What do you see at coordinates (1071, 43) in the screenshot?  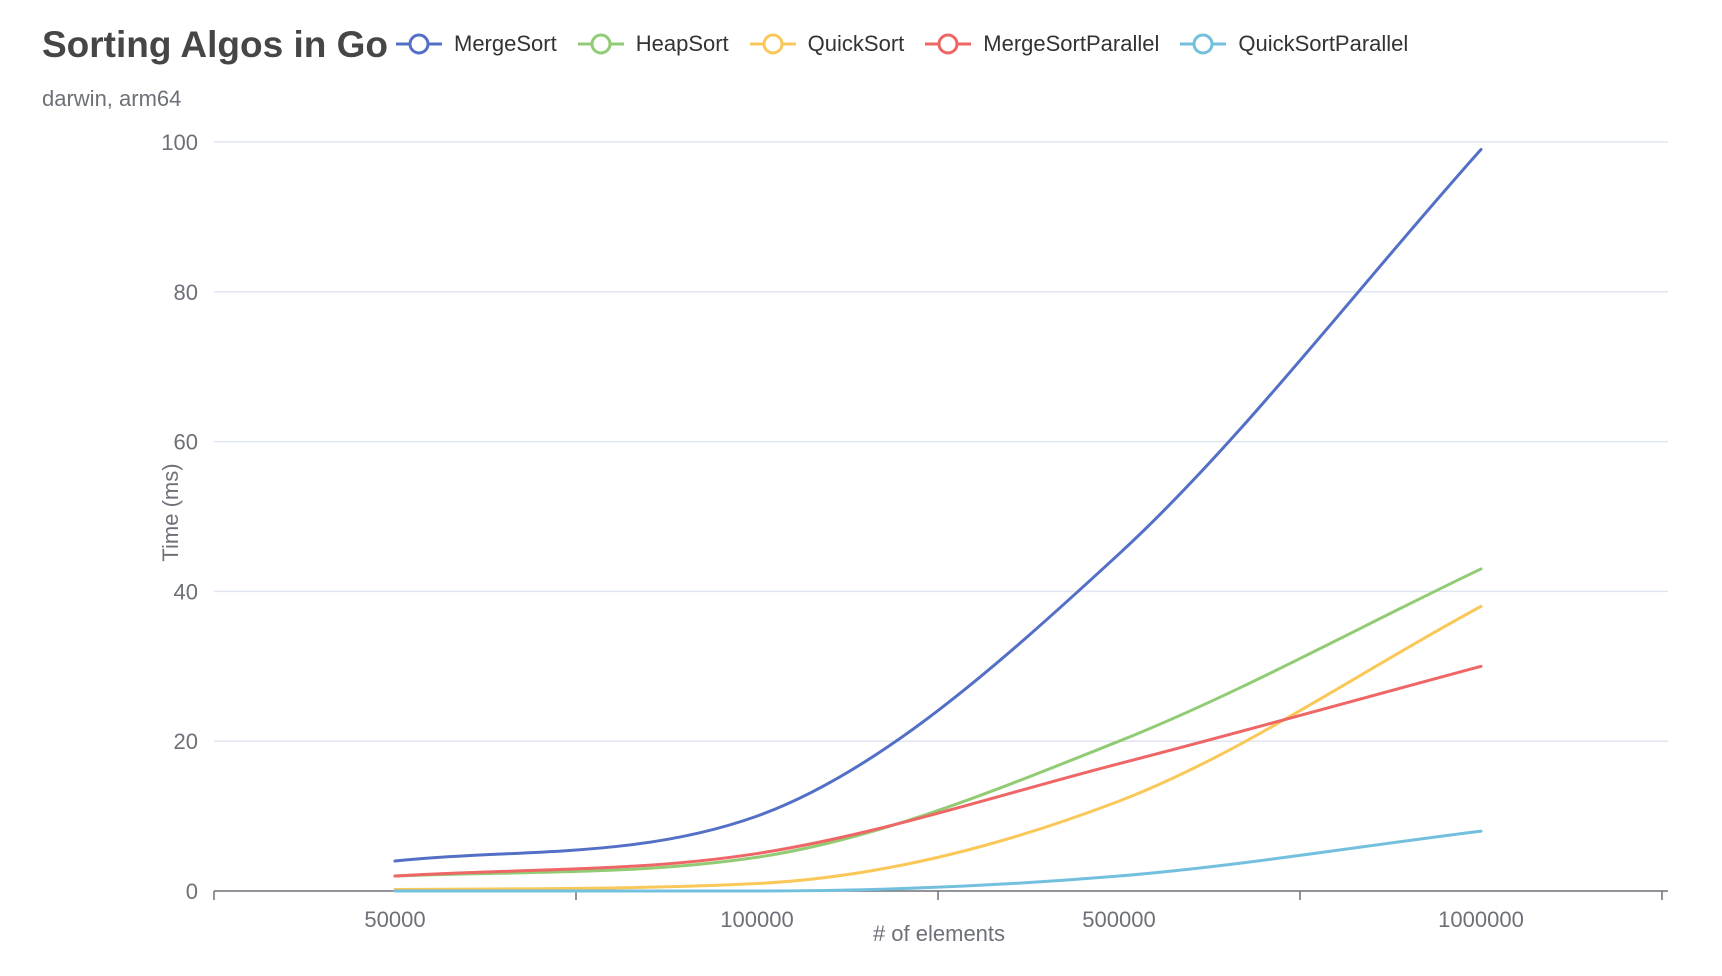 I see `legend-label: MergeSortParallel` at bounding box center [1071, 43].